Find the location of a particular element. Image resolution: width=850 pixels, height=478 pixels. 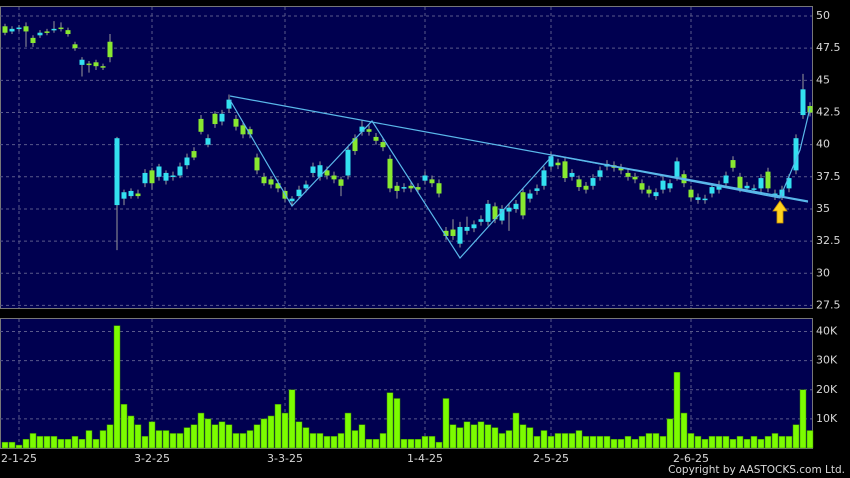

y-tick-label: 37.5 is located at coordinates (828, 176).